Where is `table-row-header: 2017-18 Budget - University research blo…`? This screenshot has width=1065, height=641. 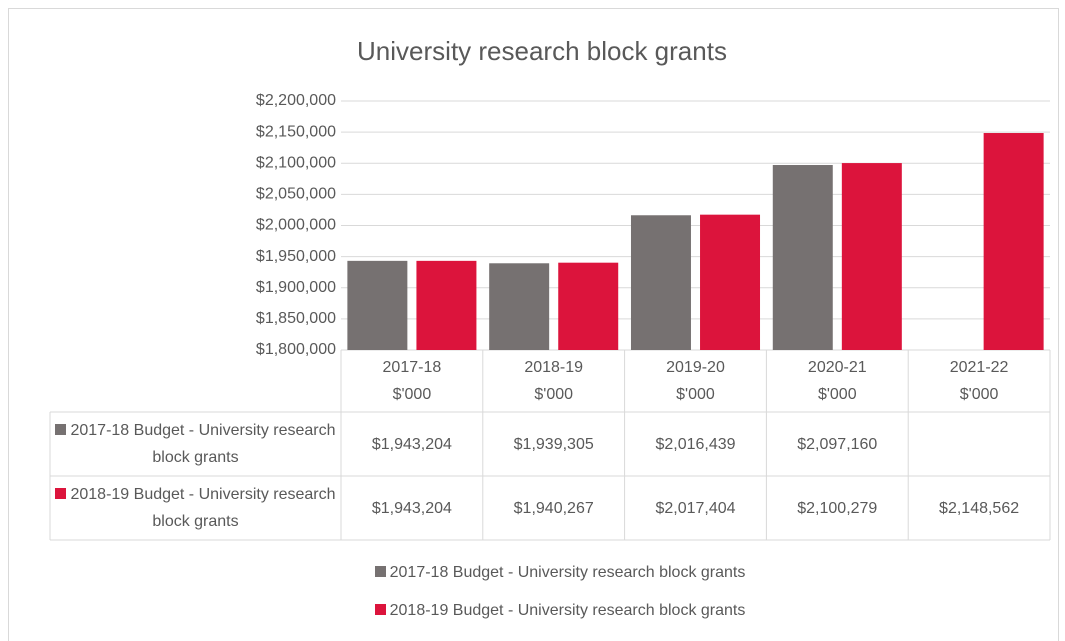 table-row-header: 2017-18 Budget - University research blo… is located at coordinates (195, 444).